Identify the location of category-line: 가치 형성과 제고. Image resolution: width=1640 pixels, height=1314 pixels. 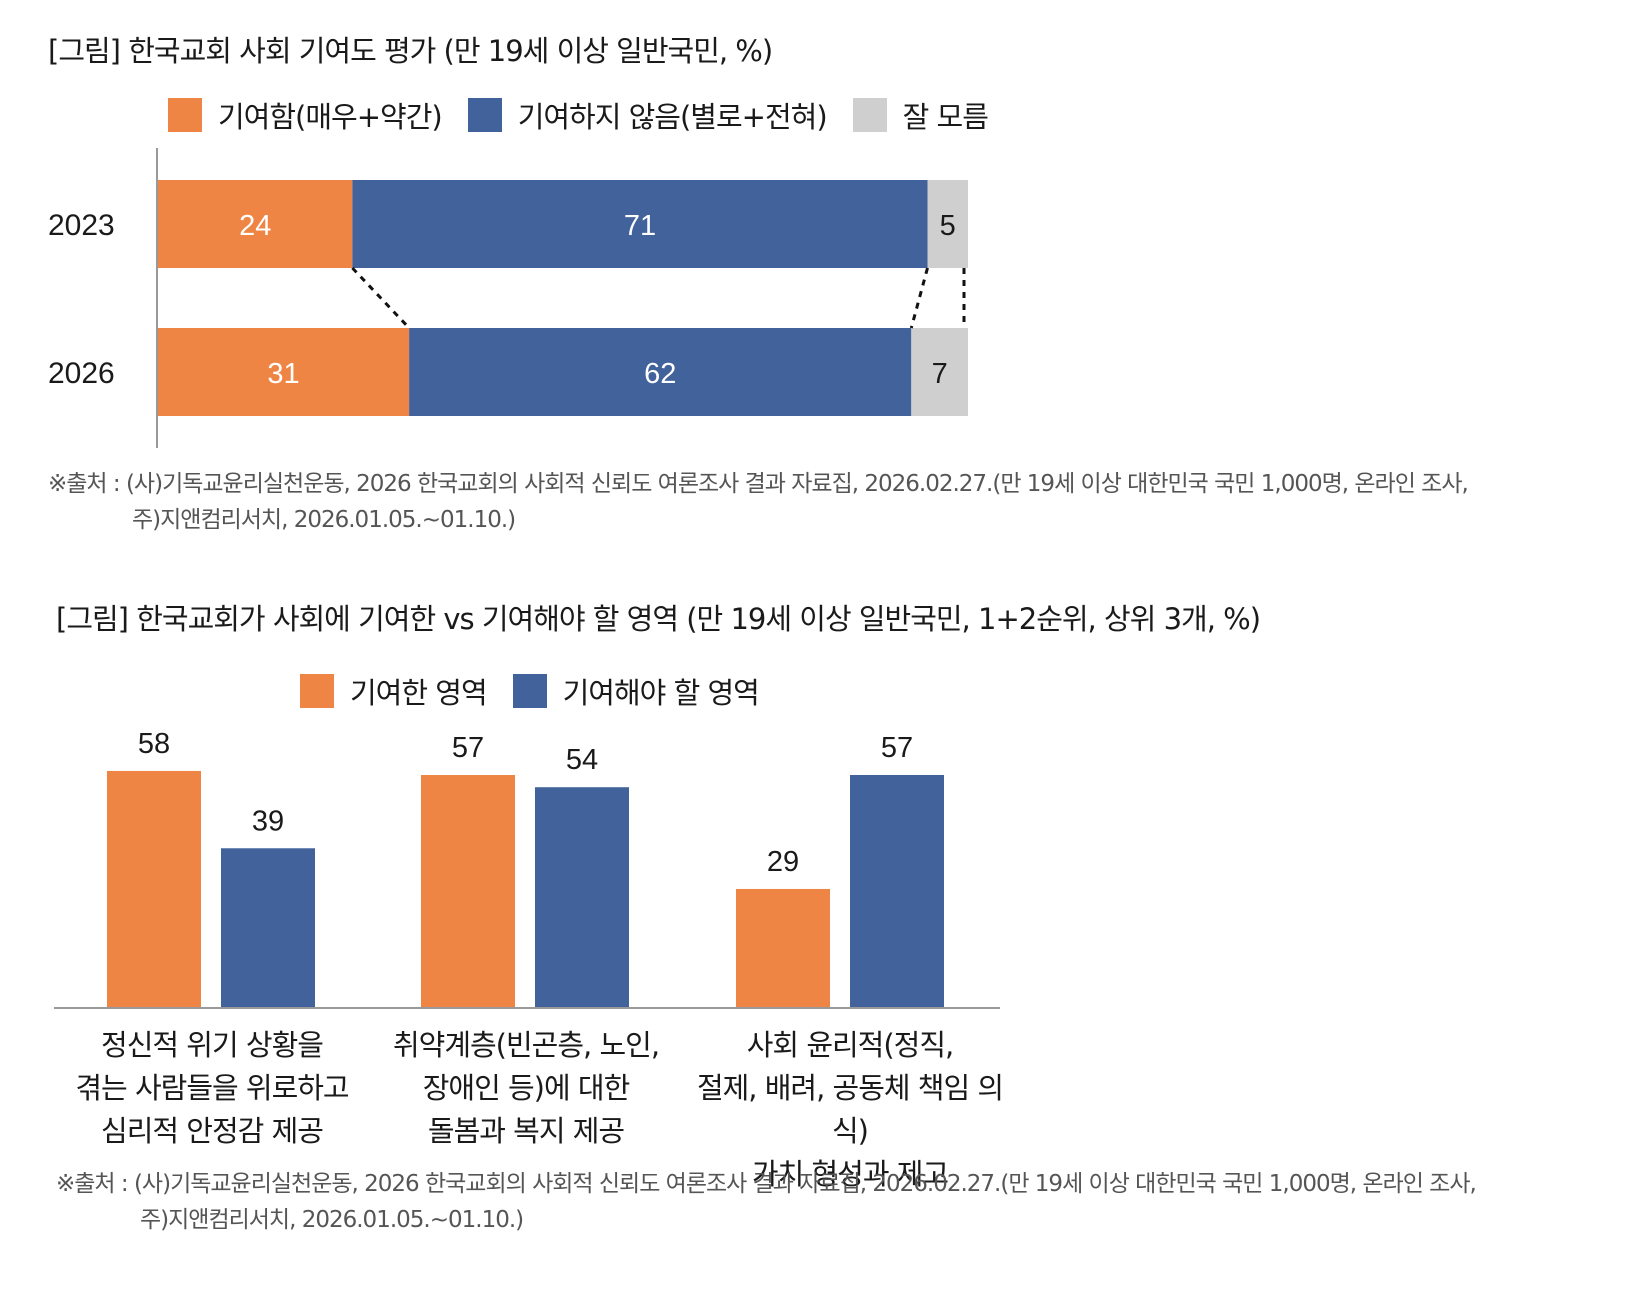
(850, 1174).